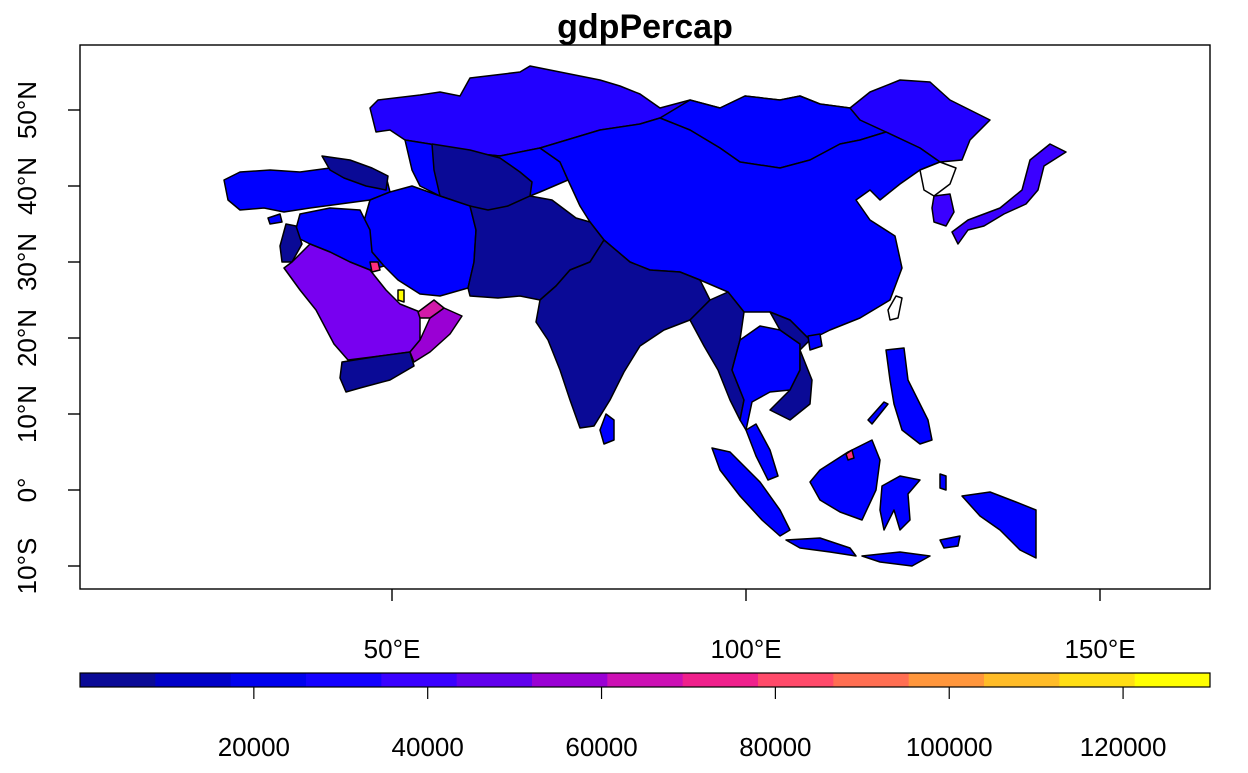 The height and width of the screenshot is (773, 1248). I want to click on country-timor, so click(950, 542).